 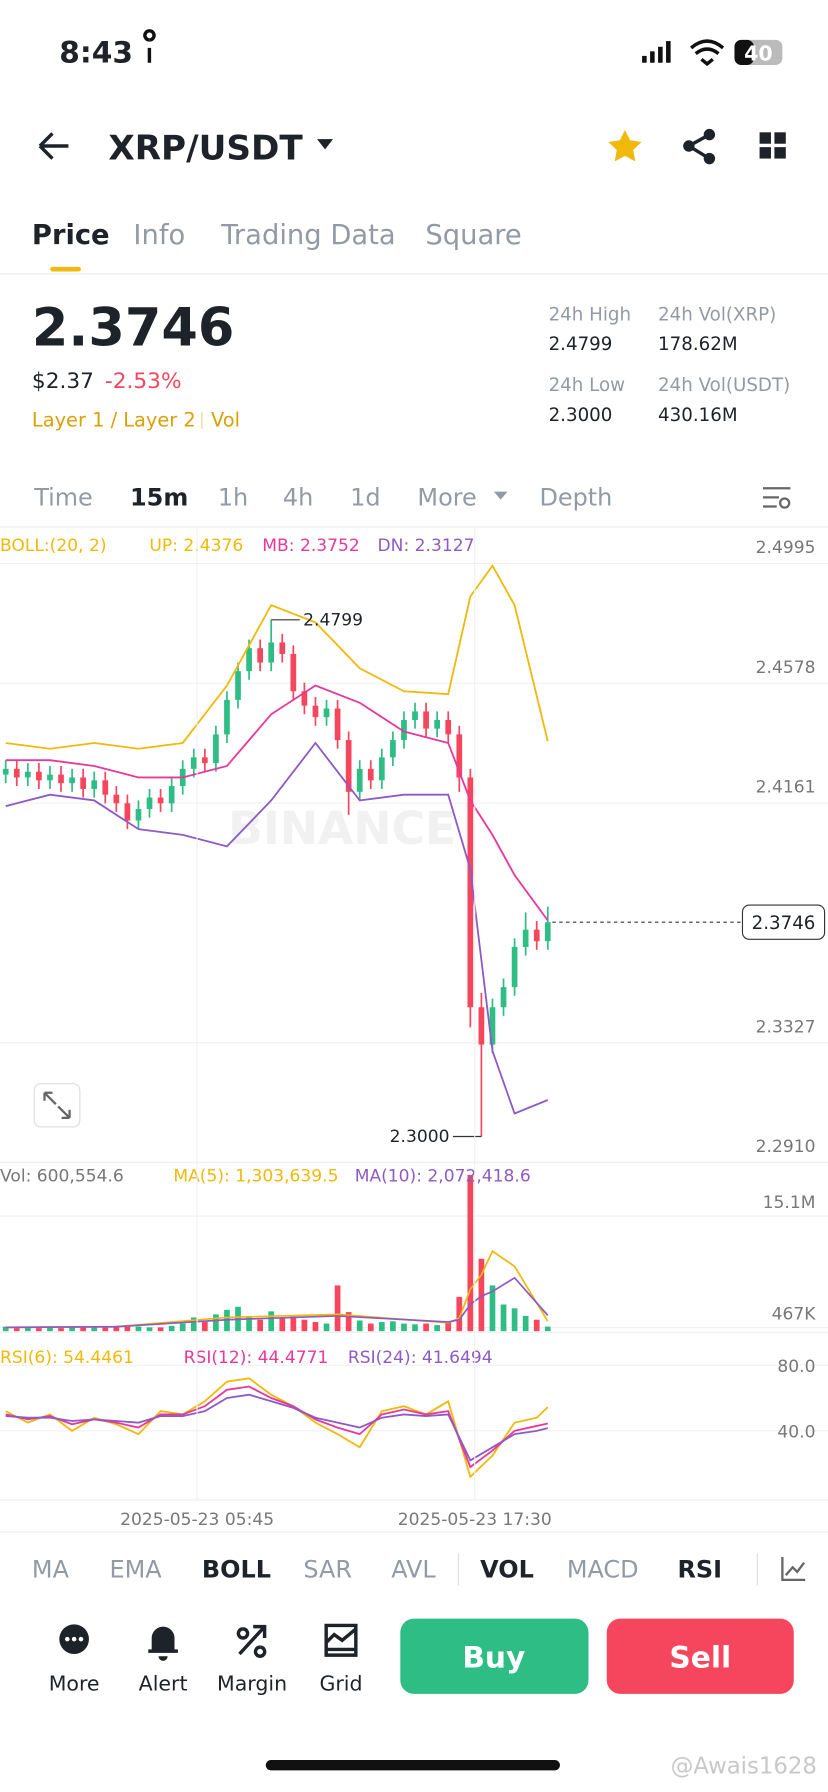 I want to click on x-tick-label: 2025-05-23 05:45, so click(x=197, y=1520).